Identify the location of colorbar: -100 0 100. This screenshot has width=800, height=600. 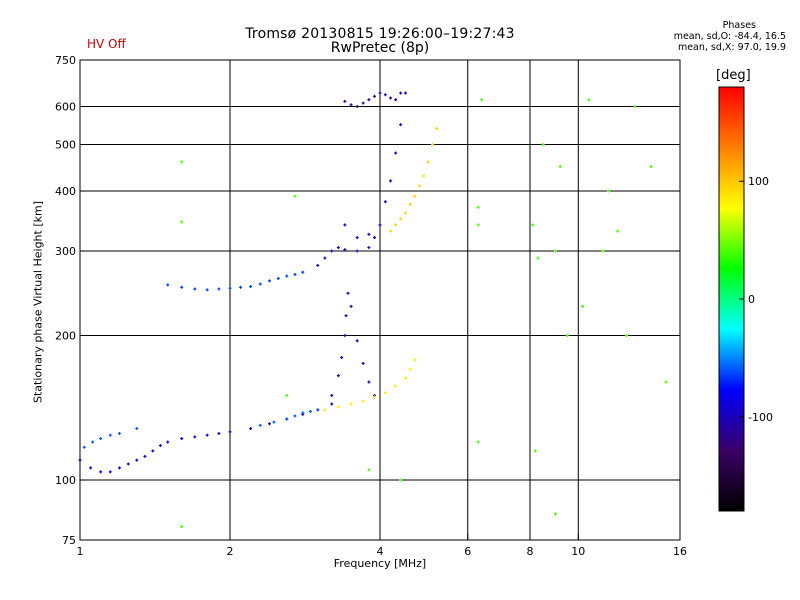
(745, 299).